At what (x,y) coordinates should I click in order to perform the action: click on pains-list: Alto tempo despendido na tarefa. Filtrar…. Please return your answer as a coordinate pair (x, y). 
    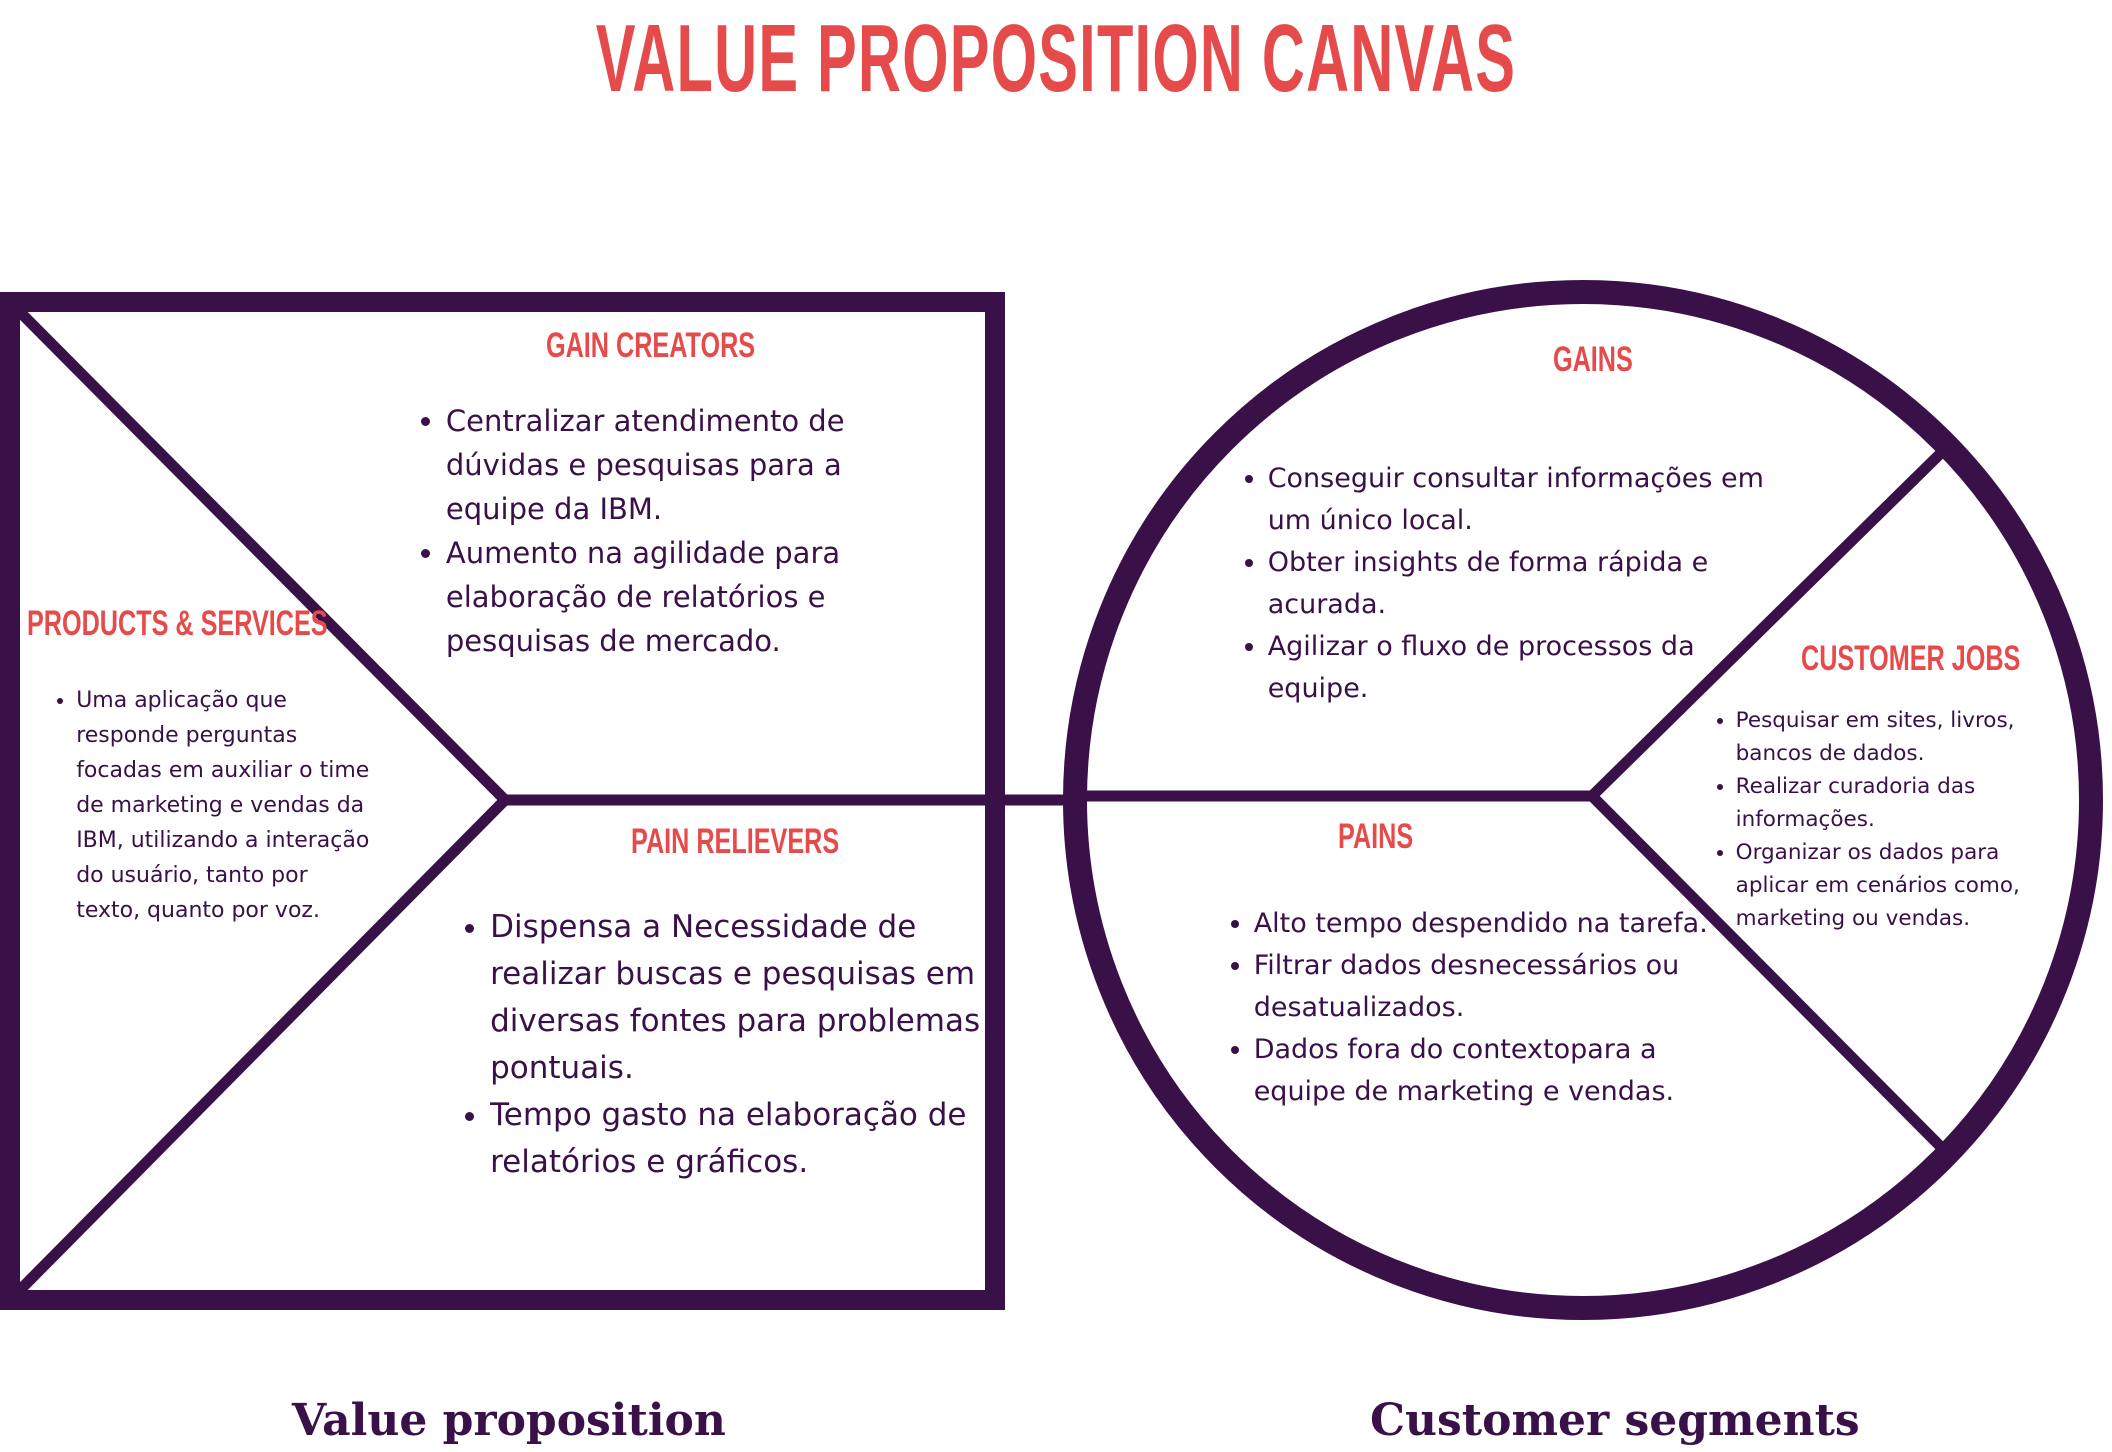
    Looking at the image, I should click on (1489, 1008).